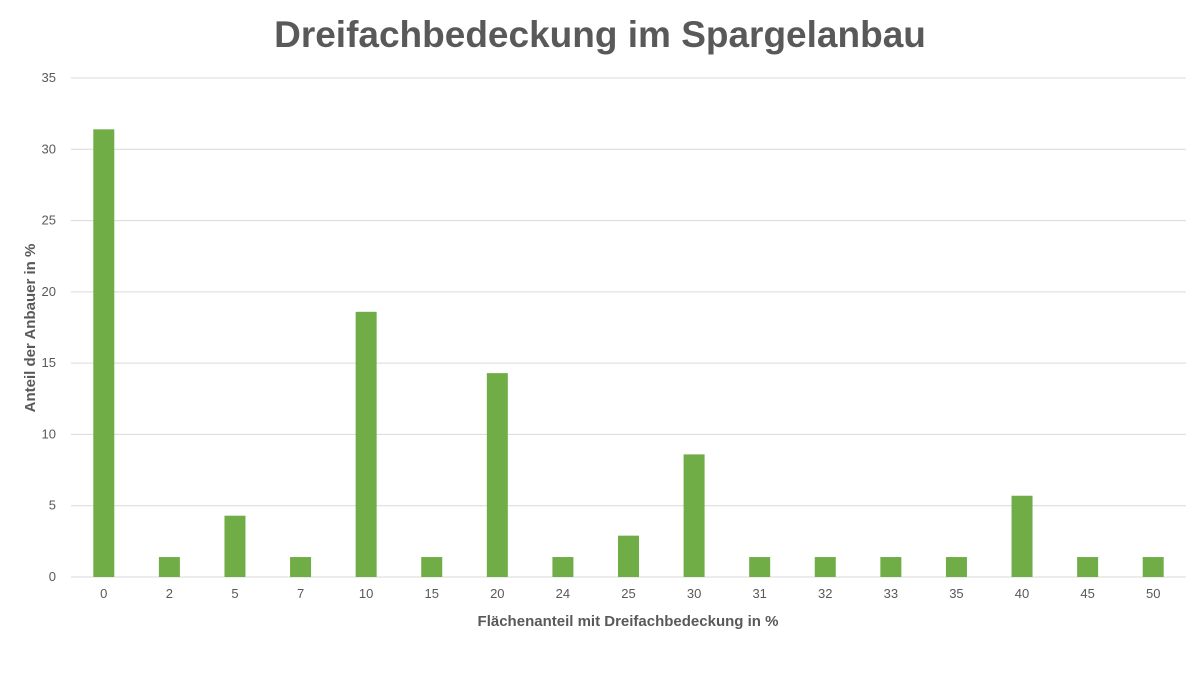  I want to click on y-axis-label: Anteil der Anbauer in %, so click(30, 328).